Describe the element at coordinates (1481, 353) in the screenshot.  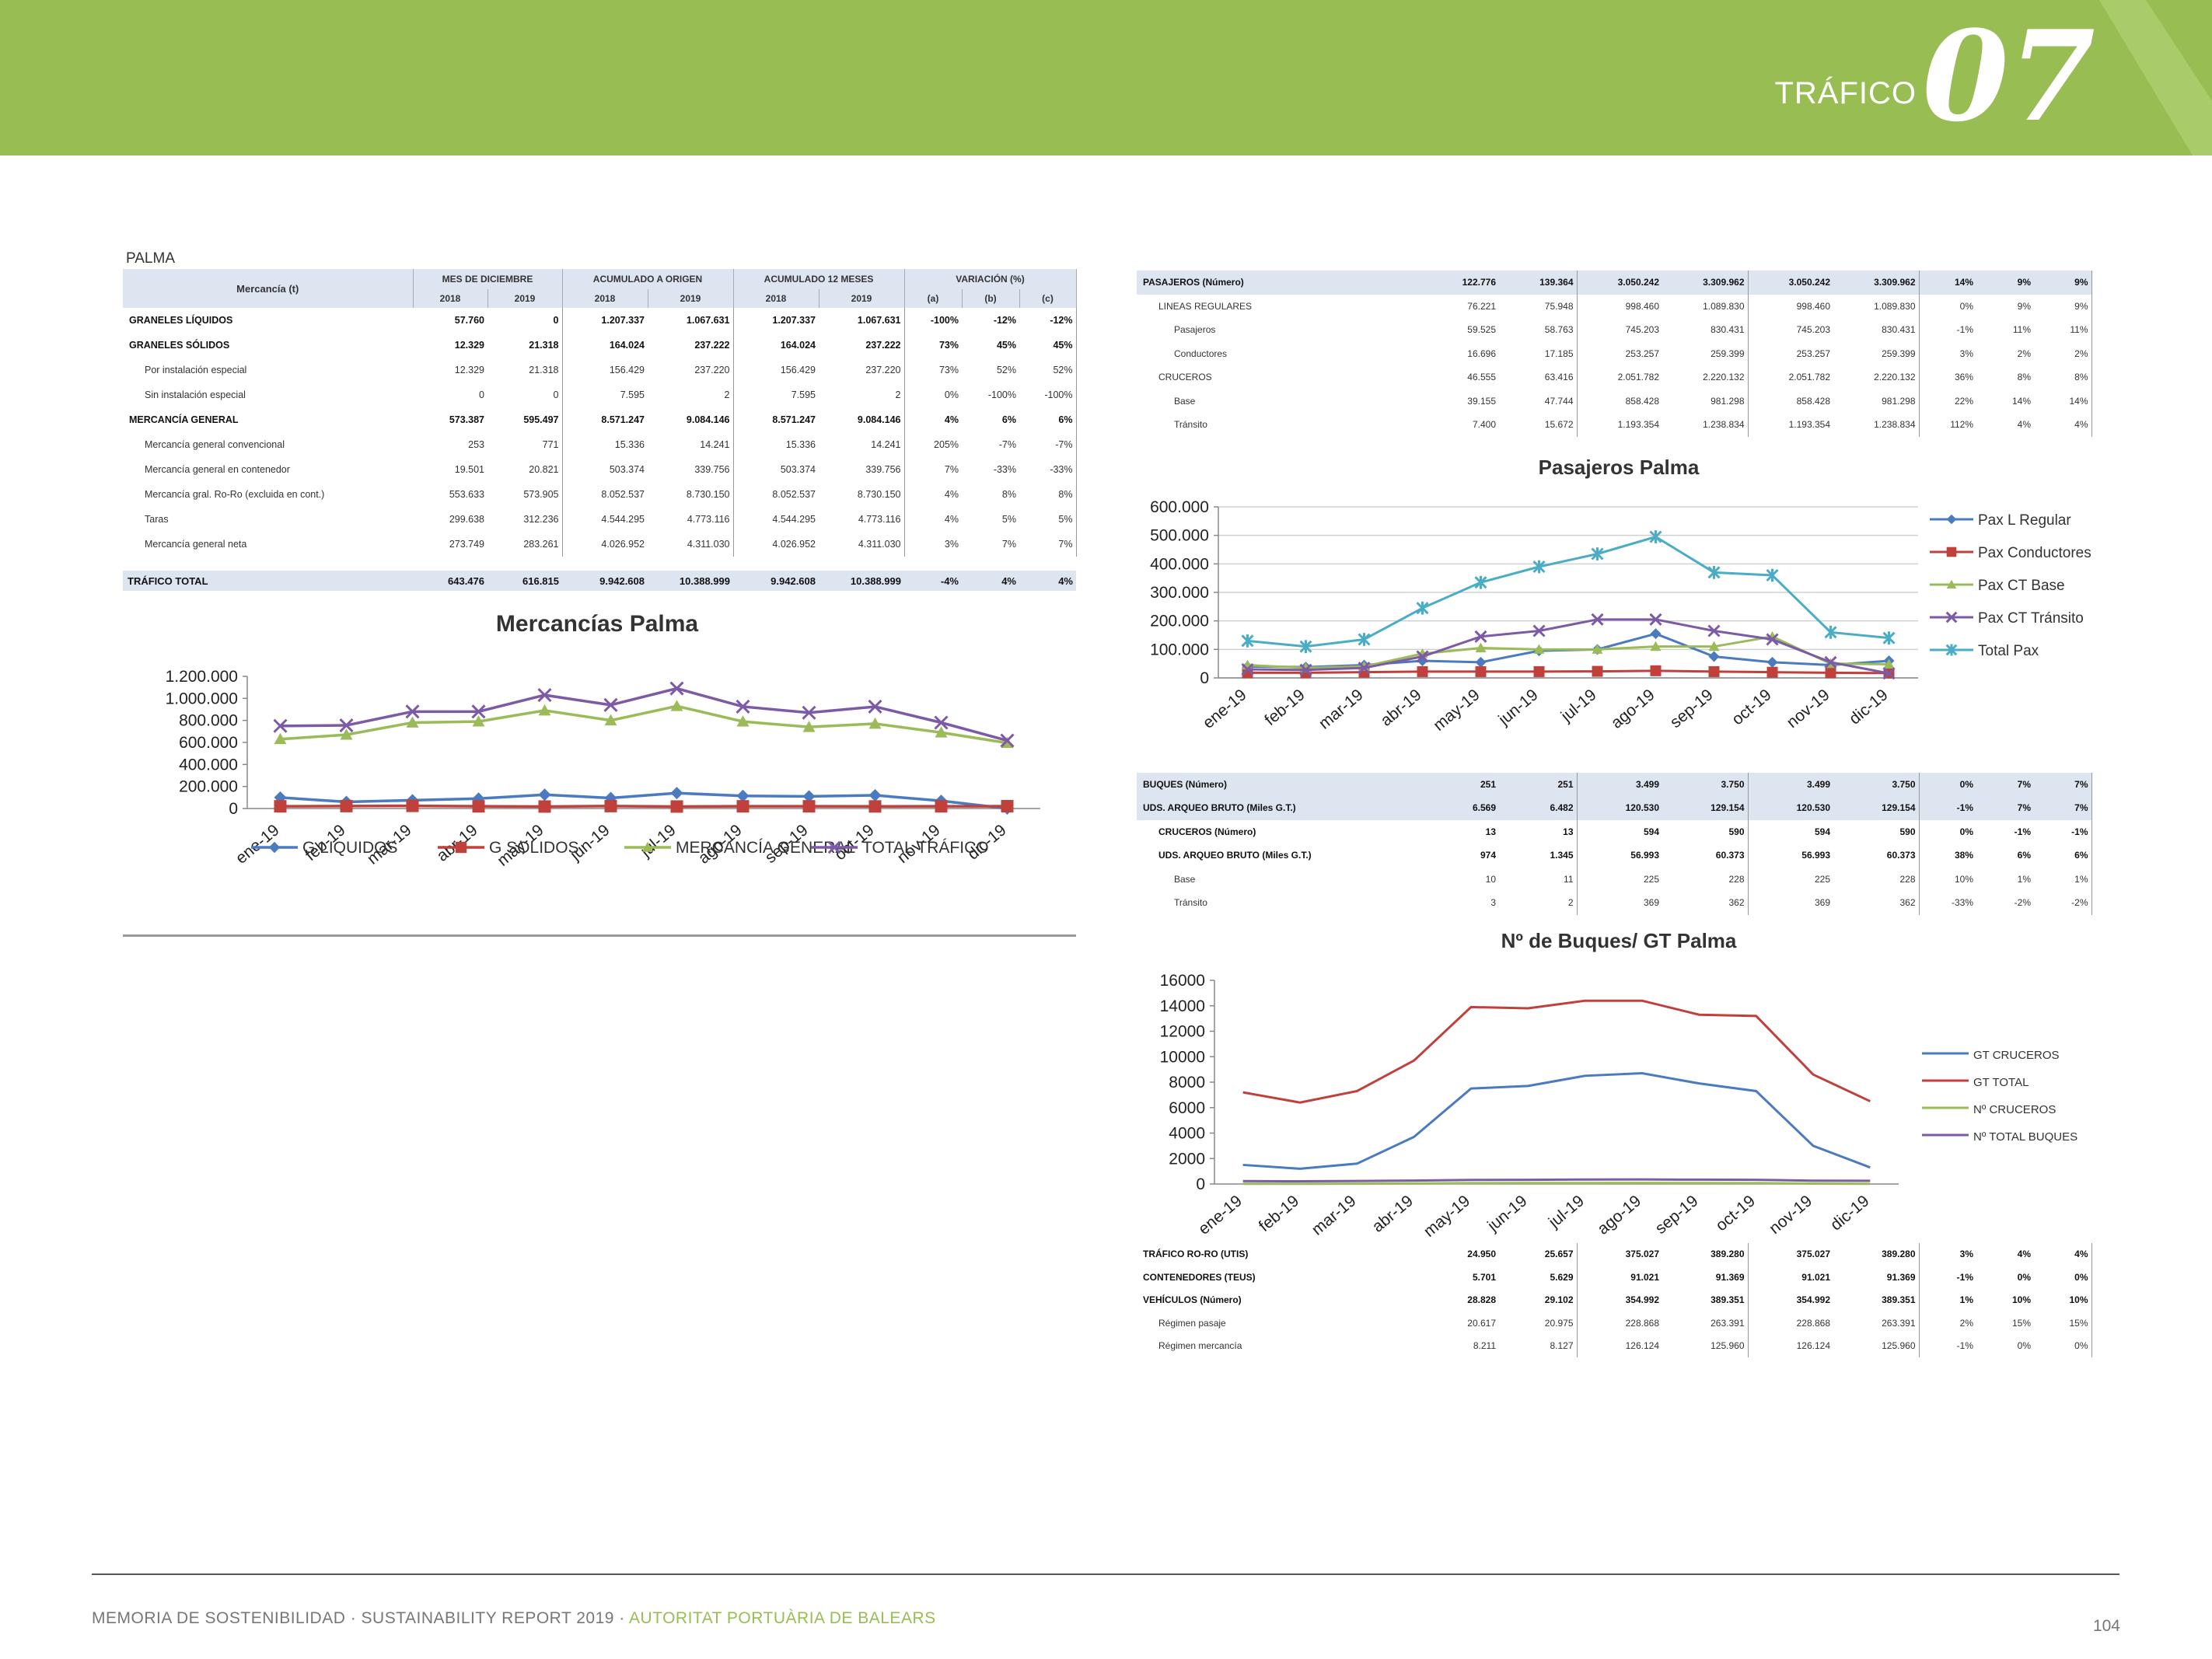
I see `cell-value: 16.696` at that location.